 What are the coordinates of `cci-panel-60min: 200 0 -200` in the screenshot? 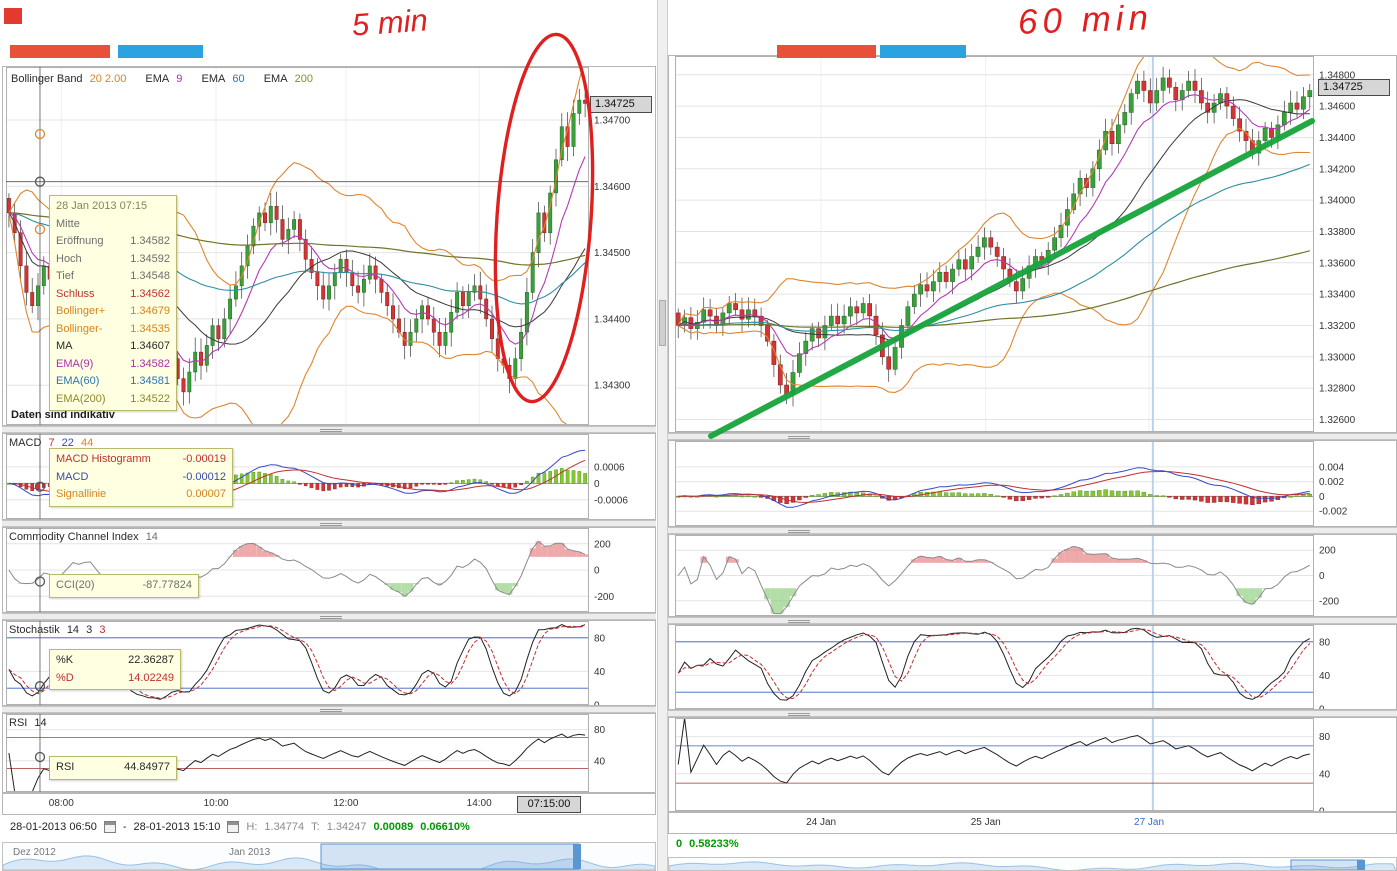 It's located at (1032, 575).